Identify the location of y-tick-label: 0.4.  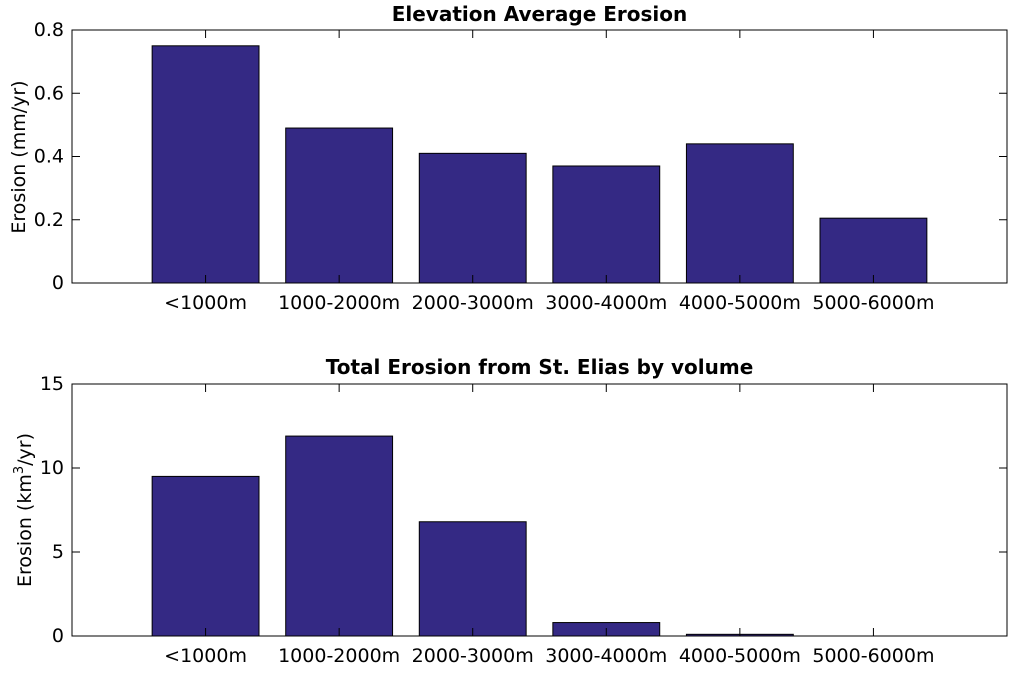
(49, 157).